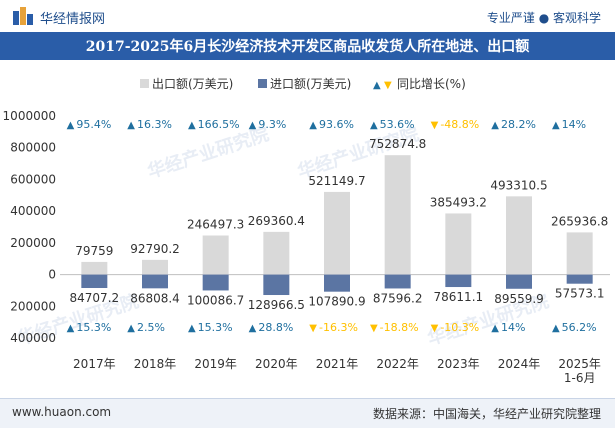 This screenshot has width=615, height=428. What do you see at coordinates (310, 84) in the screenshot?
I see `legend-label-import: 进口额(万美元)` at bounding box center [310, 84].